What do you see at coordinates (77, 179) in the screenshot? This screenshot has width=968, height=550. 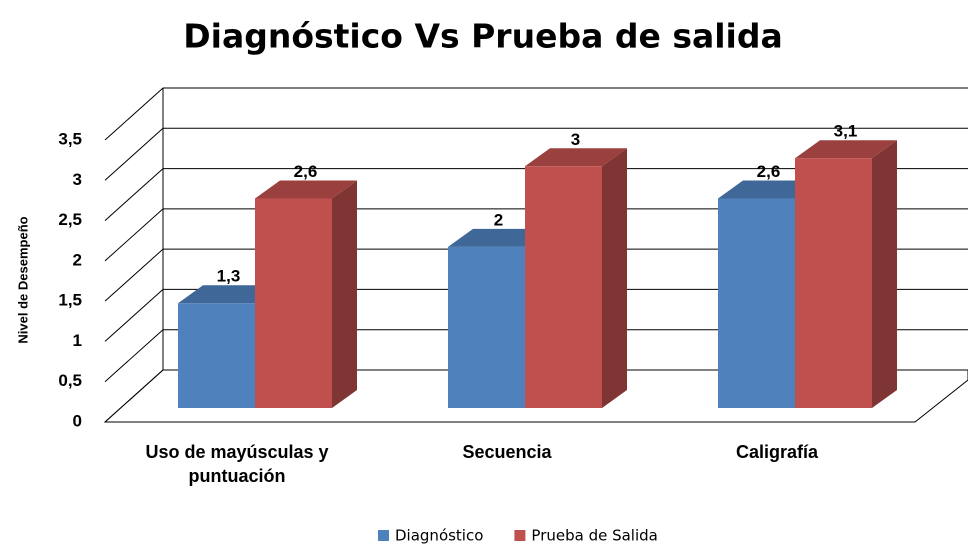 I see `y-tick-label: 3` at bounding box center [77, 179].